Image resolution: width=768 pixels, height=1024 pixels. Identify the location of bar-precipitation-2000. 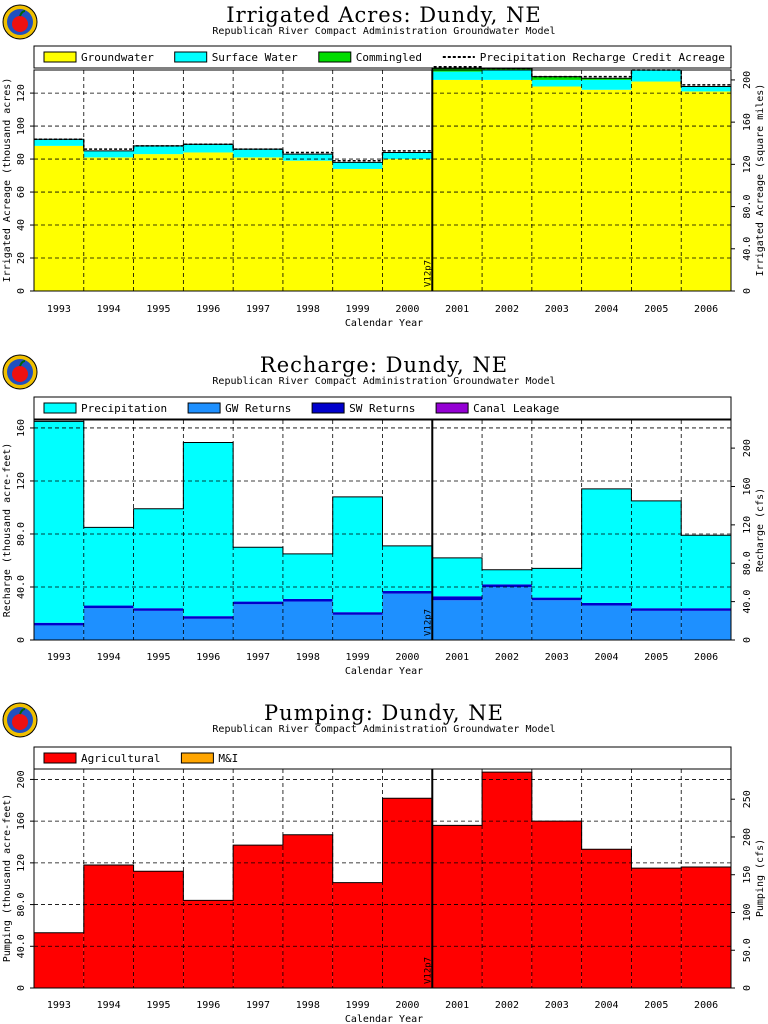
(407, 568).